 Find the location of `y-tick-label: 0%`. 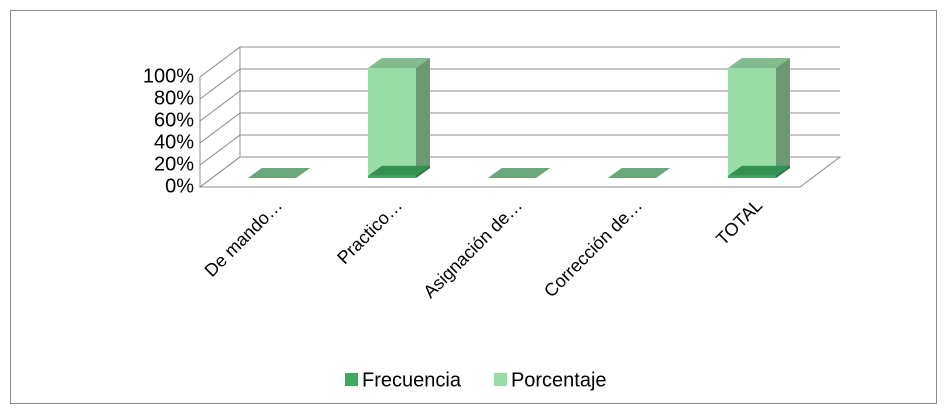

y-tick-label: 0% is located at coordinates (179, 186).